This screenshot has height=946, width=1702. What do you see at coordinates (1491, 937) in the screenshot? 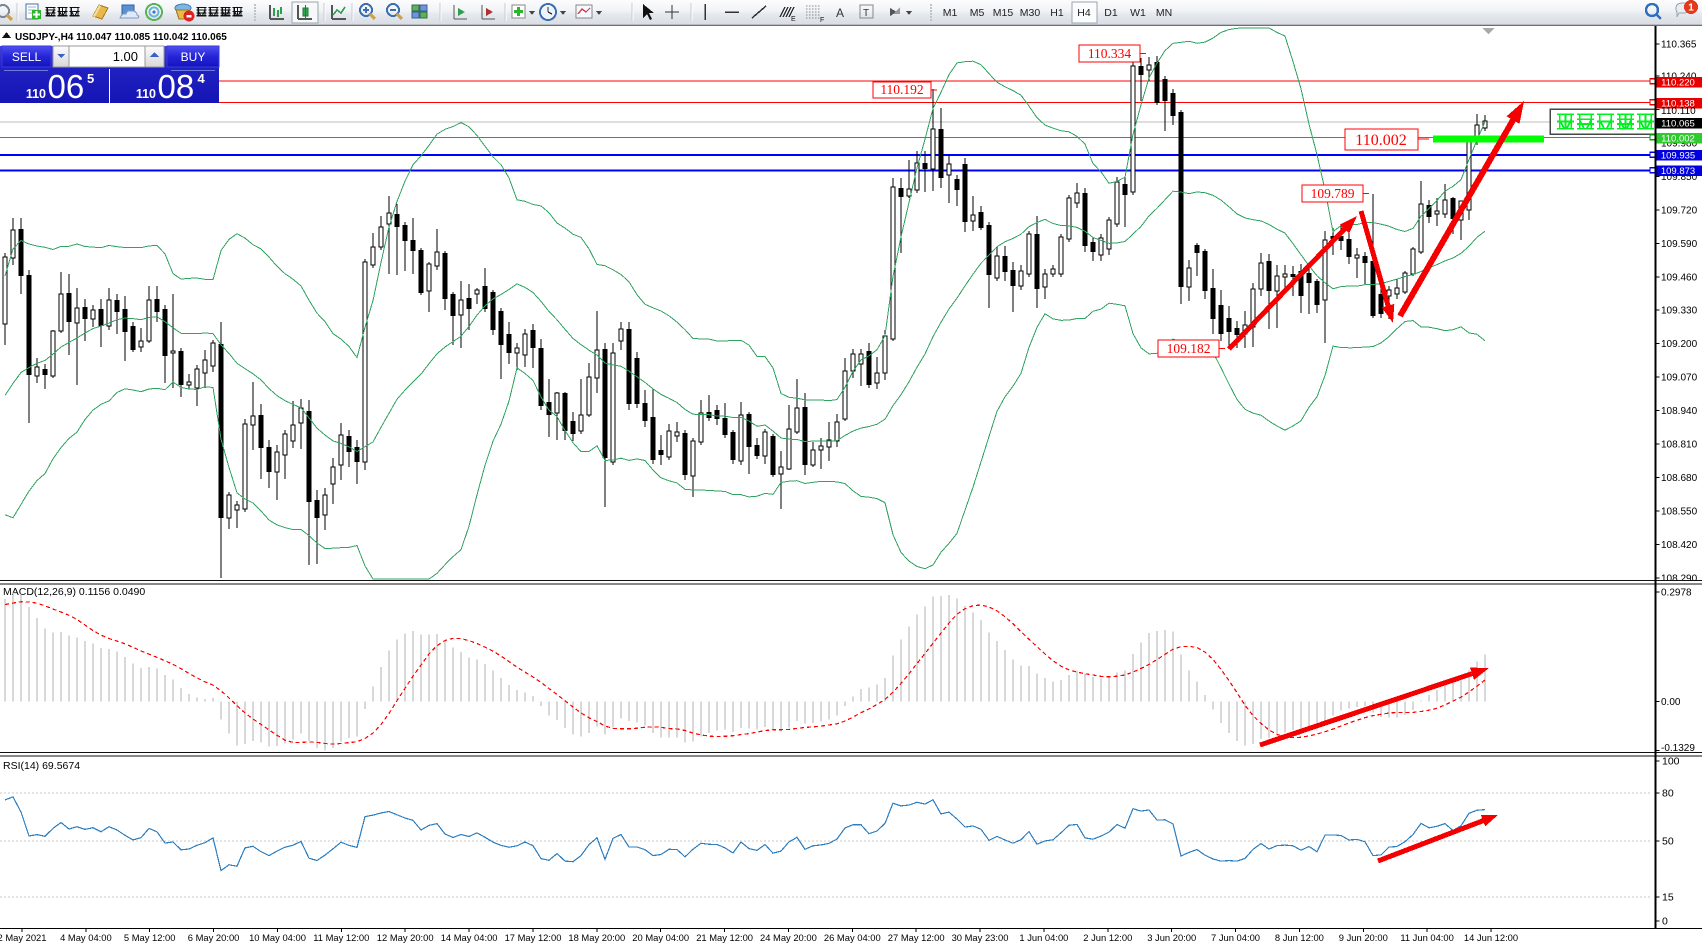
I see `svg-text: 14 Jun 12:00` at bounding box center [1491, 937].